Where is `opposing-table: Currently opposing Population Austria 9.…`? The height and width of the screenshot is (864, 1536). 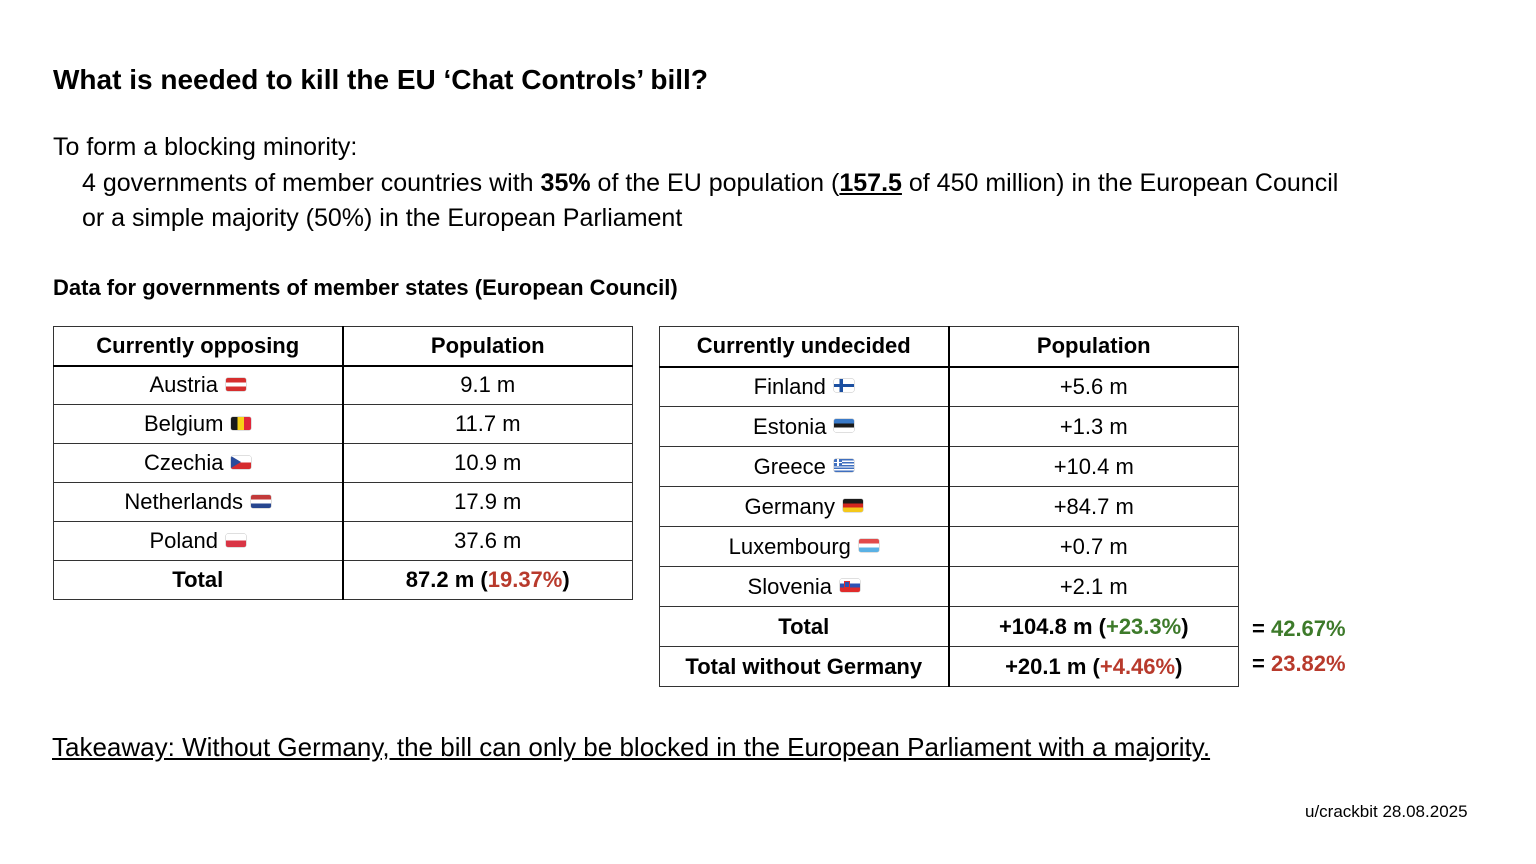 opposing-table: Currently opposing Population Austria 9.… is located at coordinates (343, 463).